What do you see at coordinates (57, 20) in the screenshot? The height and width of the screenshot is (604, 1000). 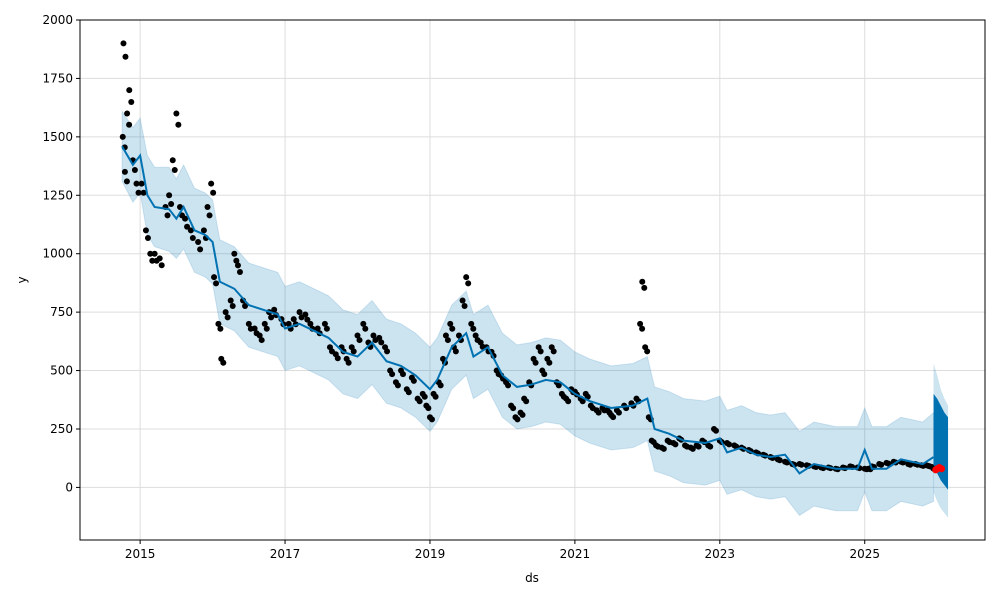 I see `y-tick-label: 2000` at bounding box center [57, 20].